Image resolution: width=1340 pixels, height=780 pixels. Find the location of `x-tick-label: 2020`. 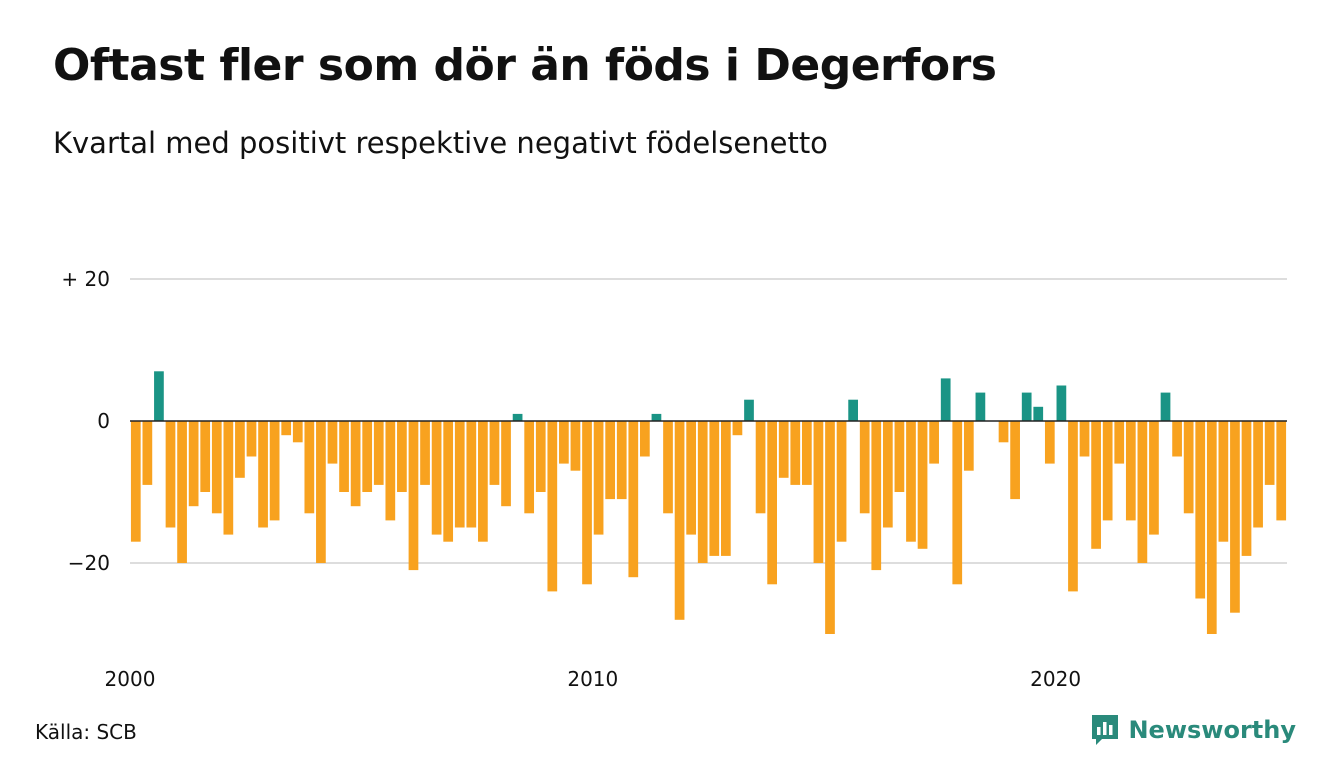

x-tick-label: 2020 is located at coordinates (1055, 679).